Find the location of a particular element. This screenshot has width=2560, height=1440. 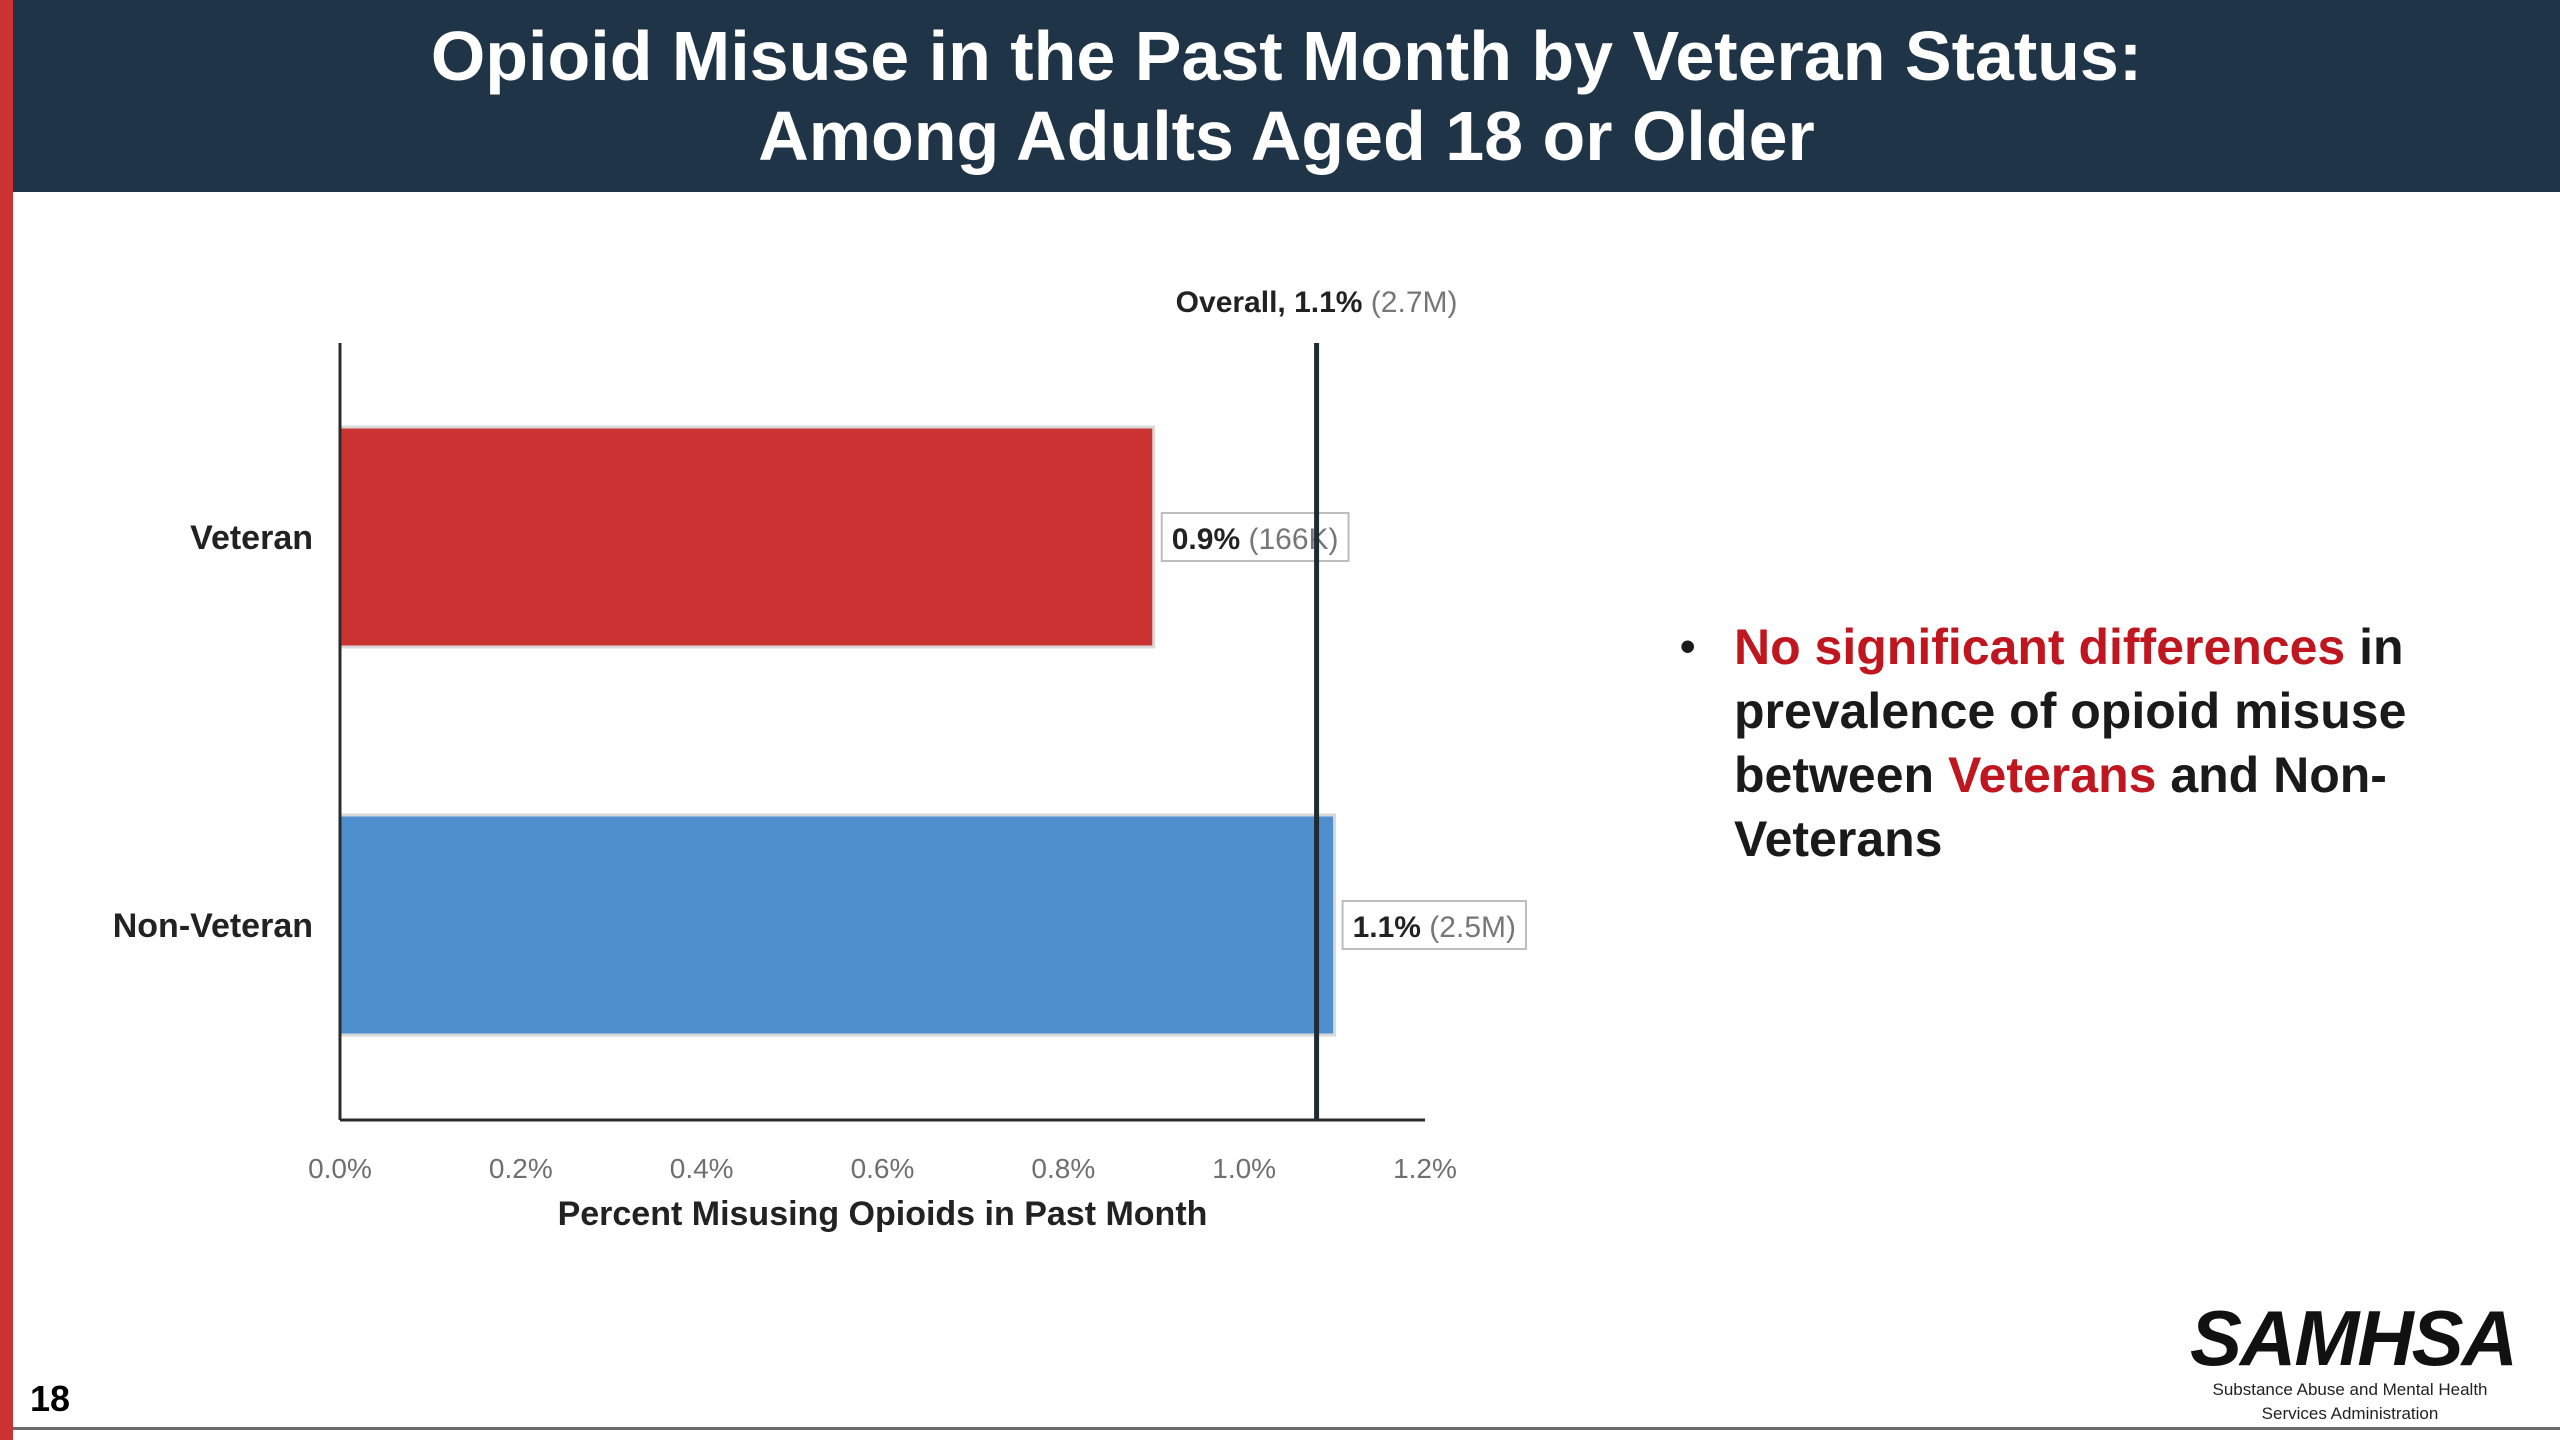

data-label-text: 1.1% (2.5M) is located at coordinates (1434, 927).